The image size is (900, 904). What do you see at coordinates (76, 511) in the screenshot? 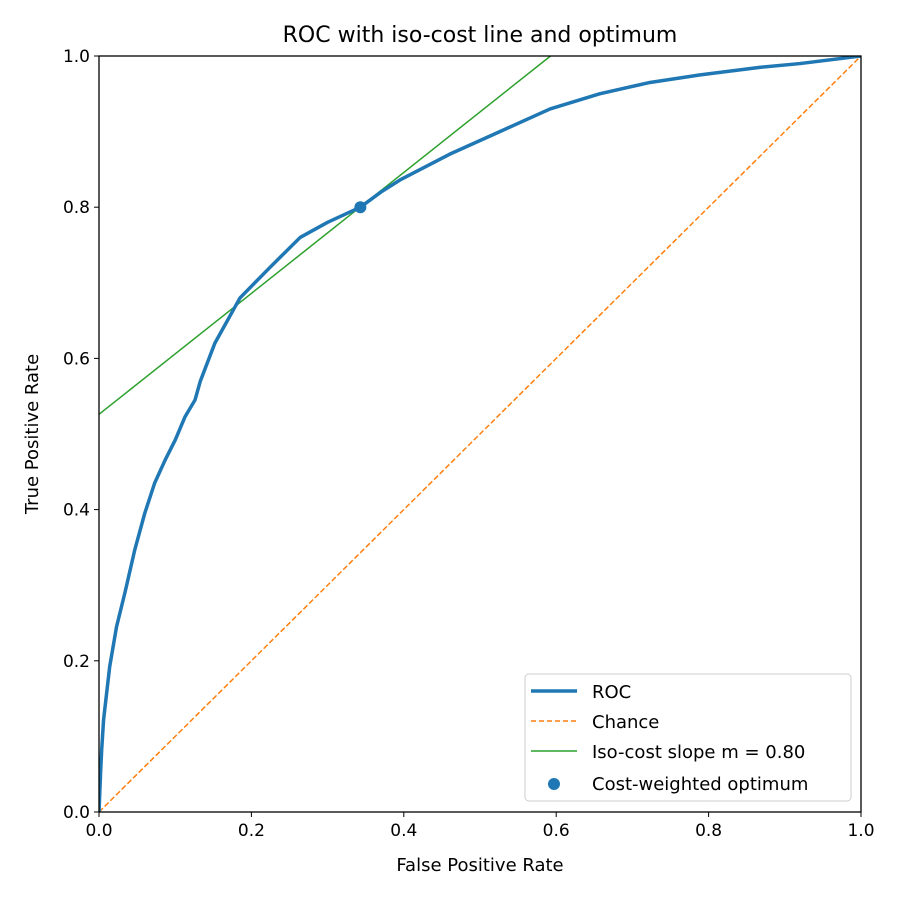
I see `y-tick-label: 0.4` at bounding box center [76, 511].